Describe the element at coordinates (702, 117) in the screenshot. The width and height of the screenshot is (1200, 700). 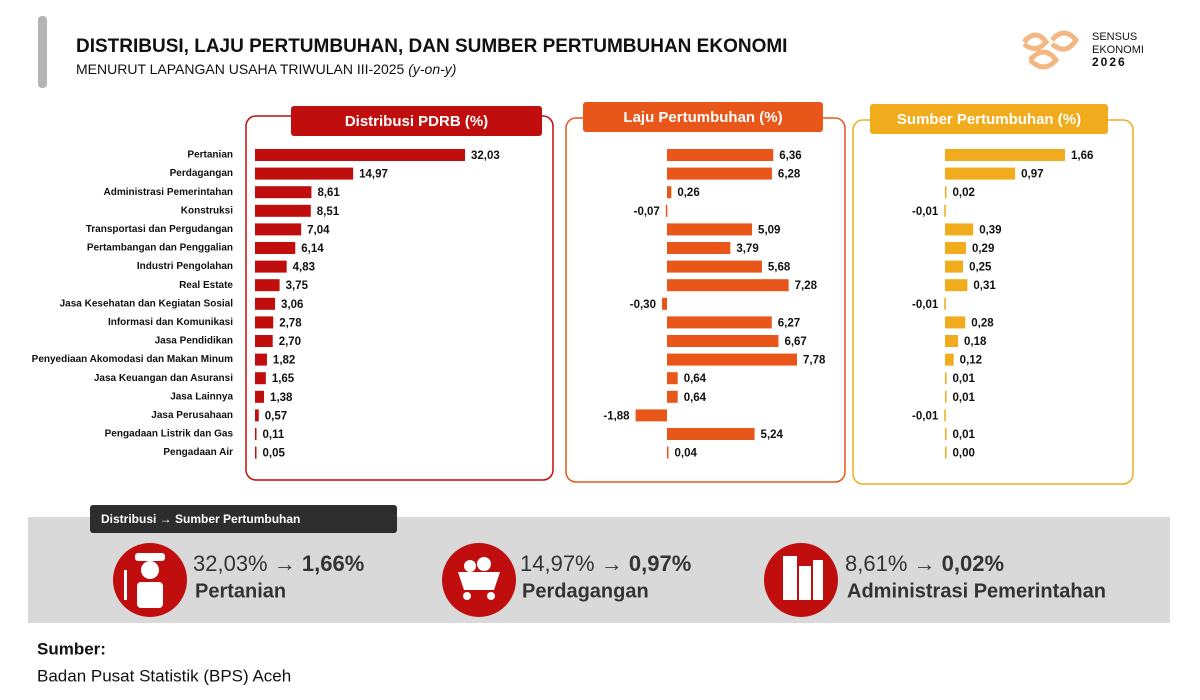
I see `panel-title: Laju Pertumbuhan (%)` at that location.